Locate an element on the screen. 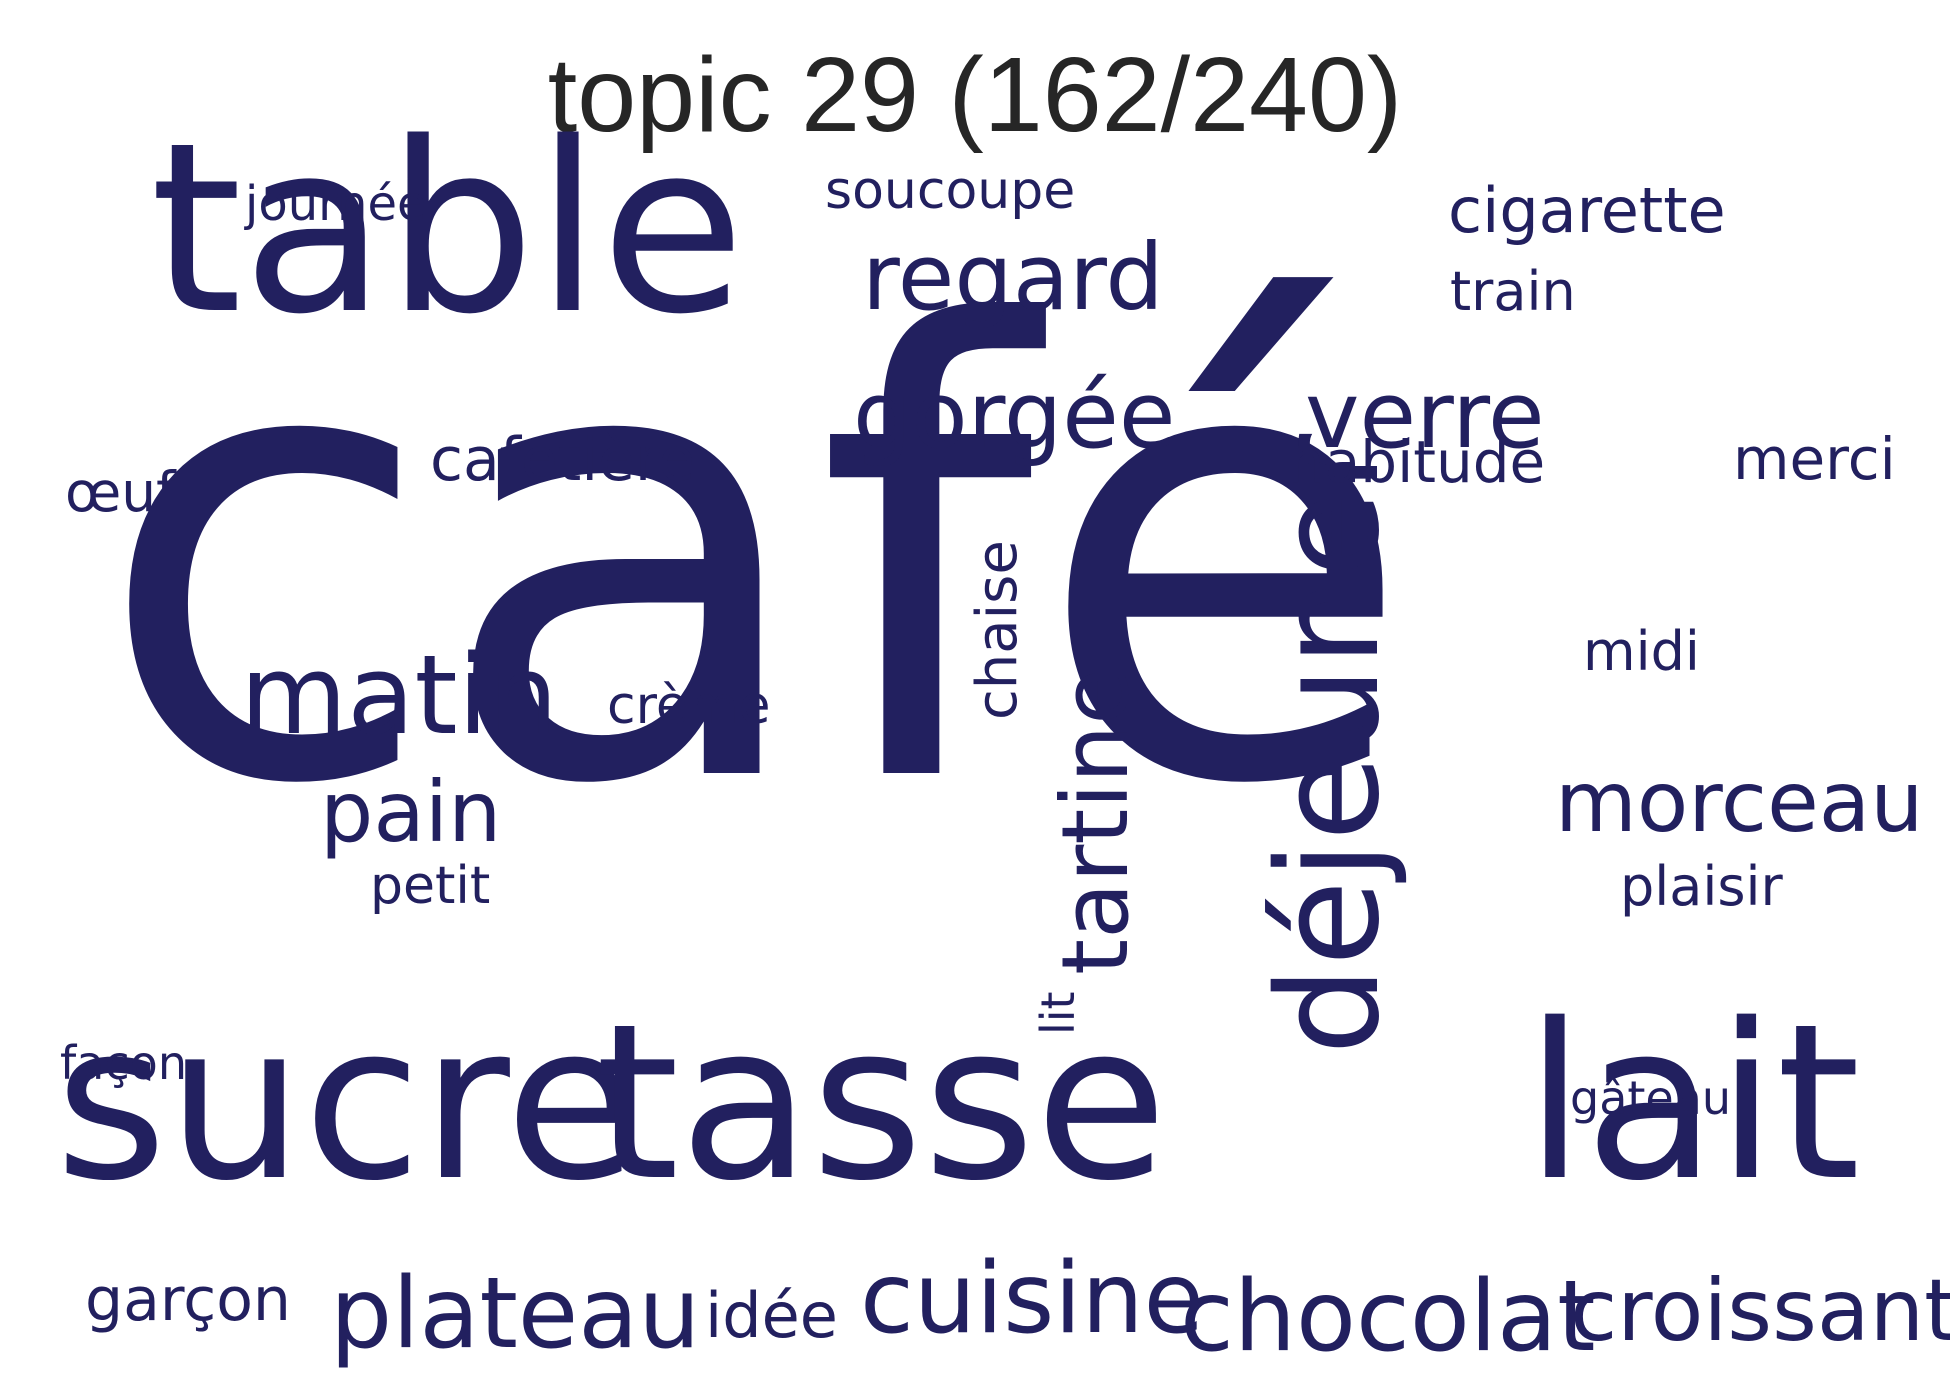 Image resolution: width=1950 pixels, height=1400 pixels. word-midi: midi is located at coordinates (1641, 651).